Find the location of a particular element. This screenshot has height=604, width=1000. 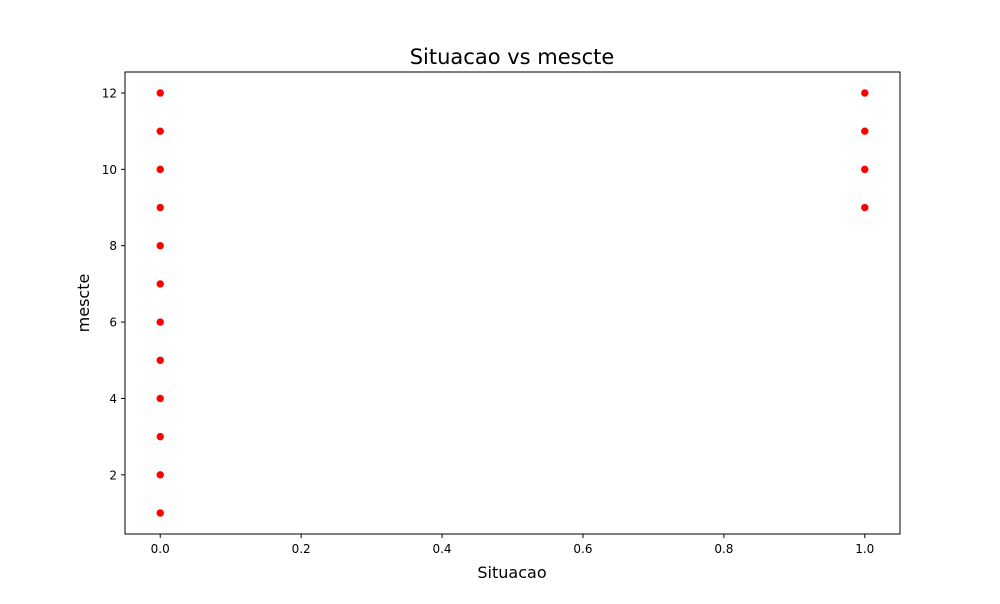

y-tick-label: 4 is located at coordinates (113, 399).